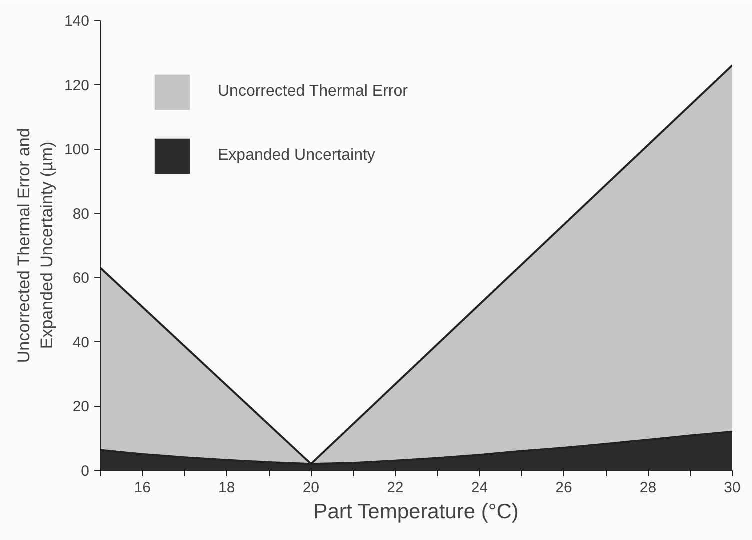 This screenshot has width=752, height=540. I want to click on y-tick-label: 100, so click(77, 150).